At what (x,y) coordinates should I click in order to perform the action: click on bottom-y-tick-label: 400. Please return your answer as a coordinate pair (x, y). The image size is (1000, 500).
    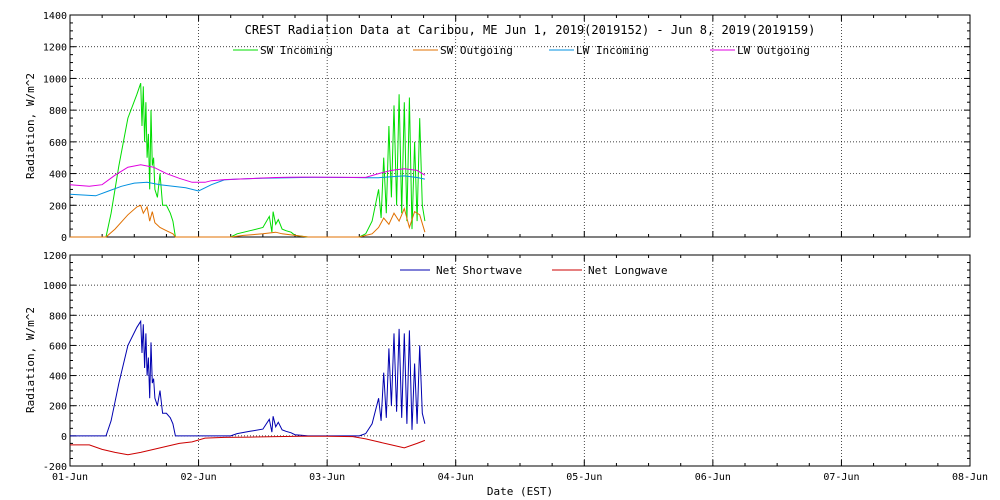
    Looking at the image, I should click on (58, 377).